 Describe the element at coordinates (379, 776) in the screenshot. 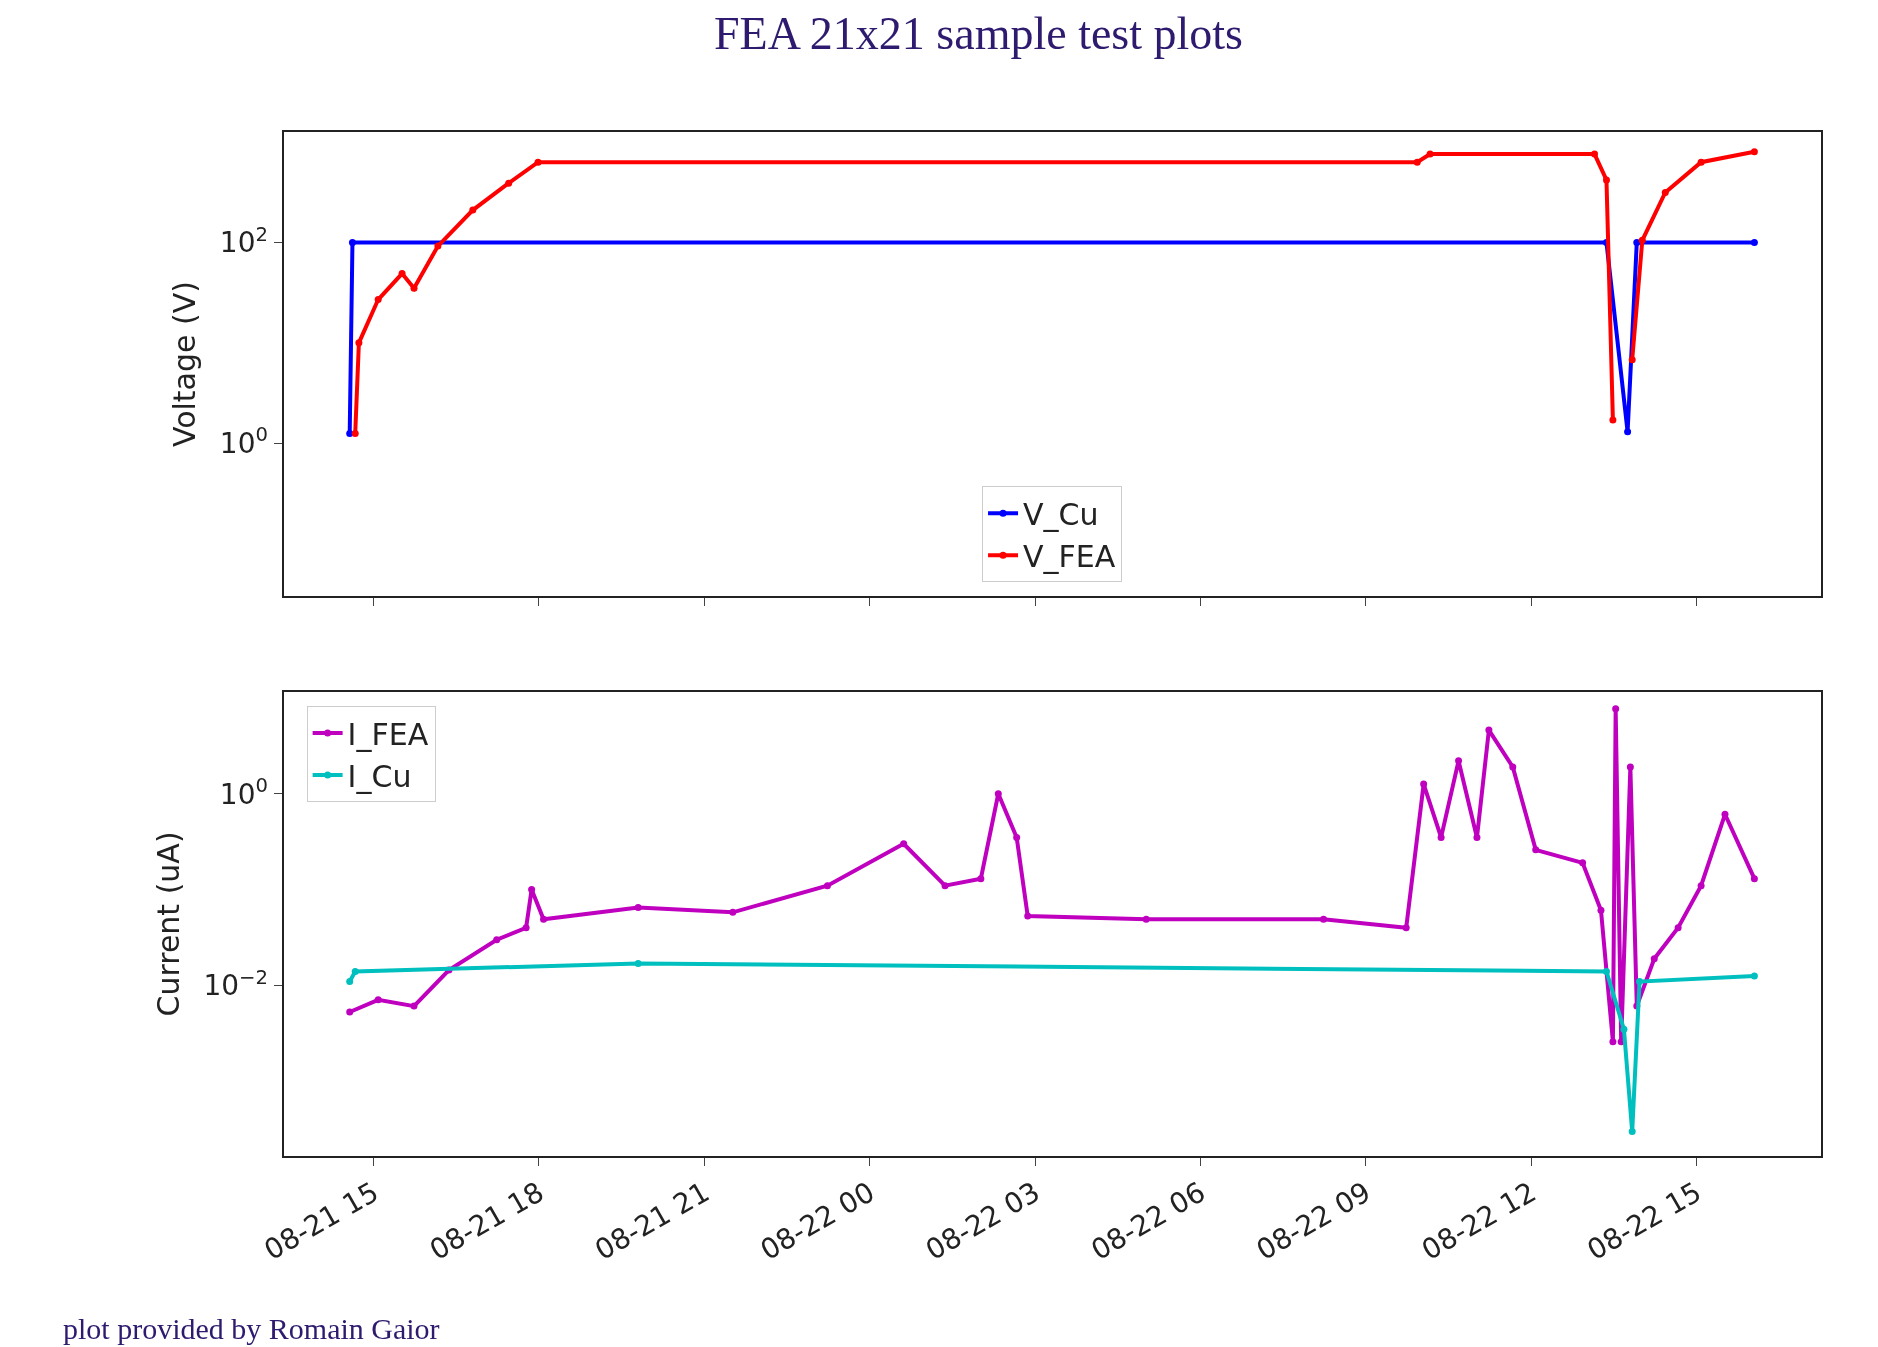

I see `legend-label: I_Cu` at that location.